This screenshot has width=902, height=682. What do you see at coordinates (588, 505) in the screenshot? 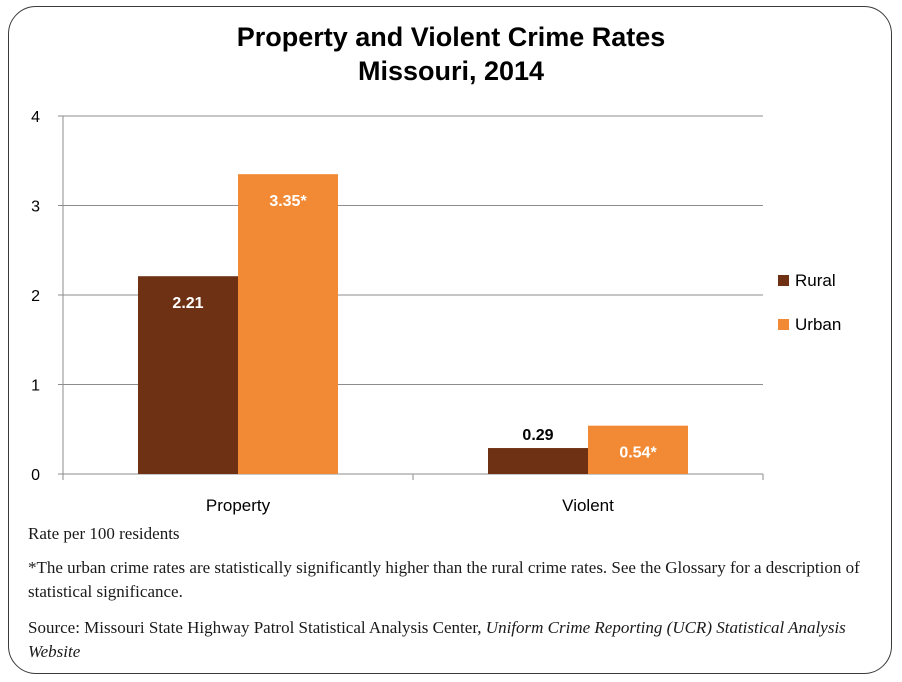
I see `x-tick-label: Violent` at bounding box center [588, 505].